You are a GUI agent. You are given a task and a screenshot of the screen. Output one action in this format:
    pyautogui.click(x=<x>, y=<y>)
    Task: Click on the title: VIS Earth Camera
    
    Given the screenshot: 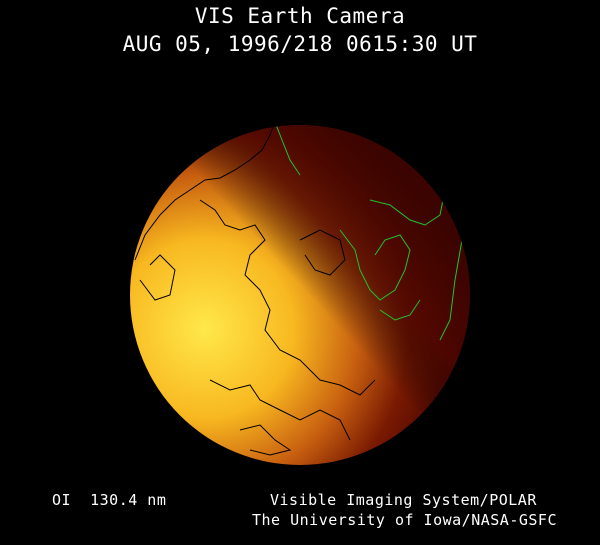 What is the action you would take?
    pyautogui.click(x=300, y=16)
    